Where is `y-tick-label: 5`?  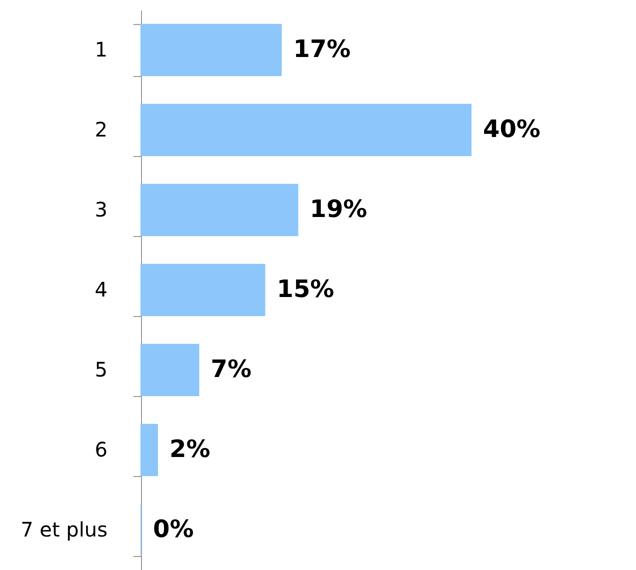
y-tick-label: 5 is located at coordinates (101, 370).